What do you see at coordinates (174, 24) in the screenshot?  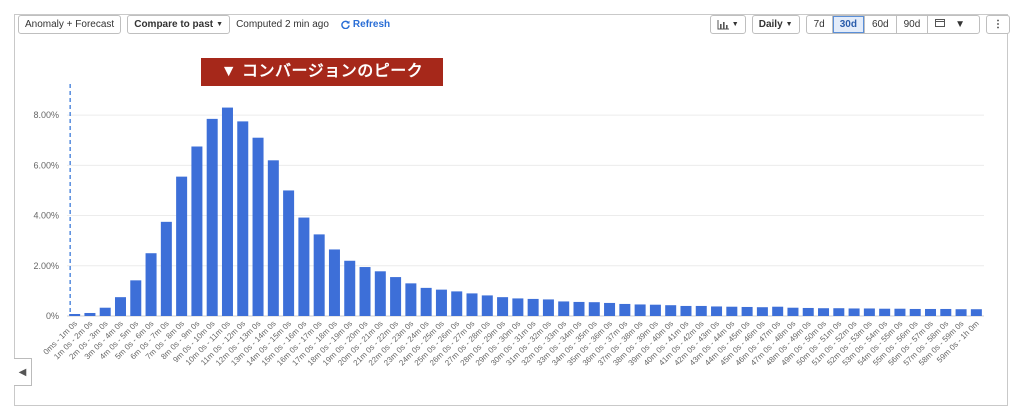 I see `compare-label: Compare to past` at bounding box center [174, 24].